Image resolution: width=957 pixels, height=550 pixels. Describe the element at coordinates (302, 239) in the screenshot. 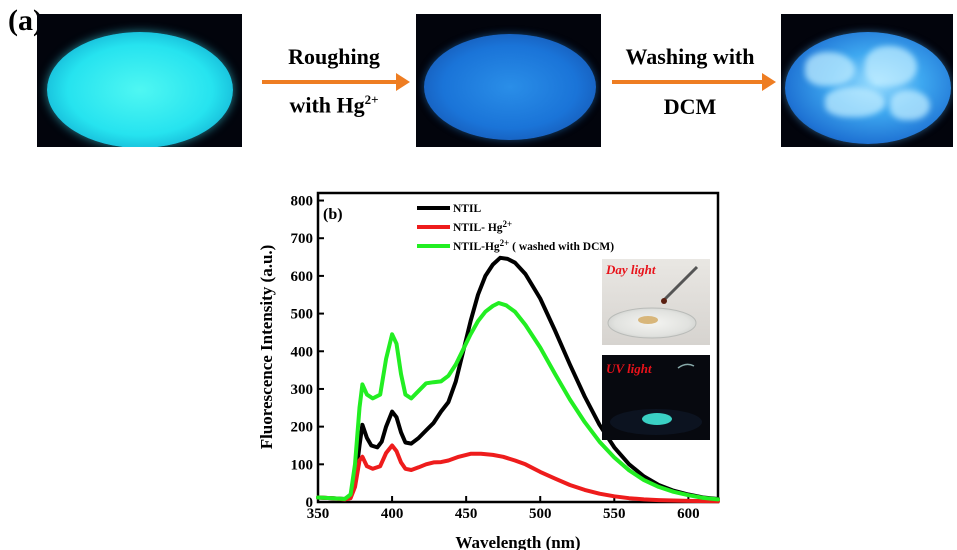

I see `y-tick-label: 700` at that location.